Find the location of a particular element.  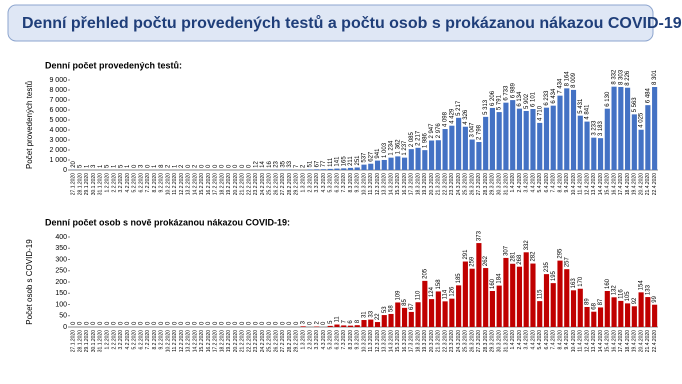

value-label: 22 is located at coordinates (378, 316).